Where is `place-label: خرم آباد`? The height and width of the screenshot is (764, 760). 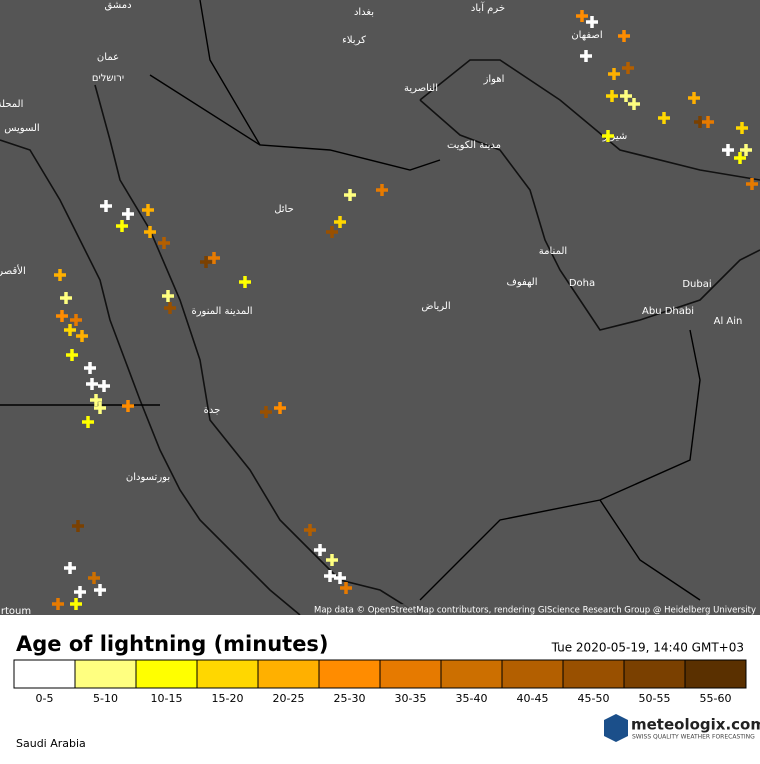 place-label: خرم آباد is located at coordinates (488, 7).